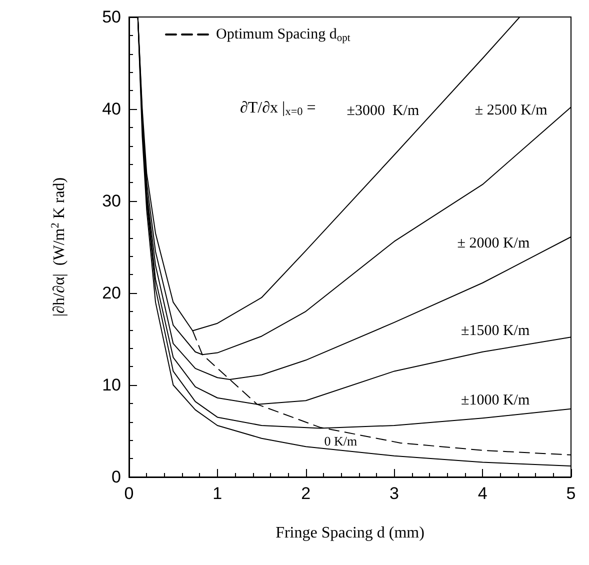  What do you see at coordinates (217, 493) in the screenshot?
I see `x-tick-label: 1` at bounding box center [217, 493].